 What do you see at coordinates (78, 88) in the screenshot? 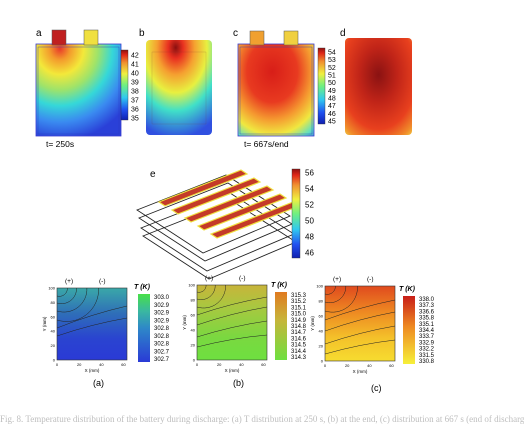
I see `panel-a-thermal-map: a t= 250s` at bounding box center [78, 88].